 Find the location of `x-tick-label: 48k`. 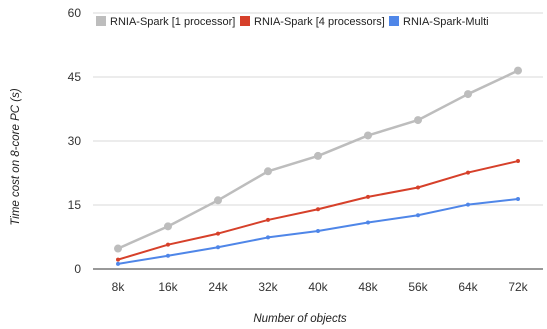

x-tick-label: 48k is located at coordinates (368, 287).